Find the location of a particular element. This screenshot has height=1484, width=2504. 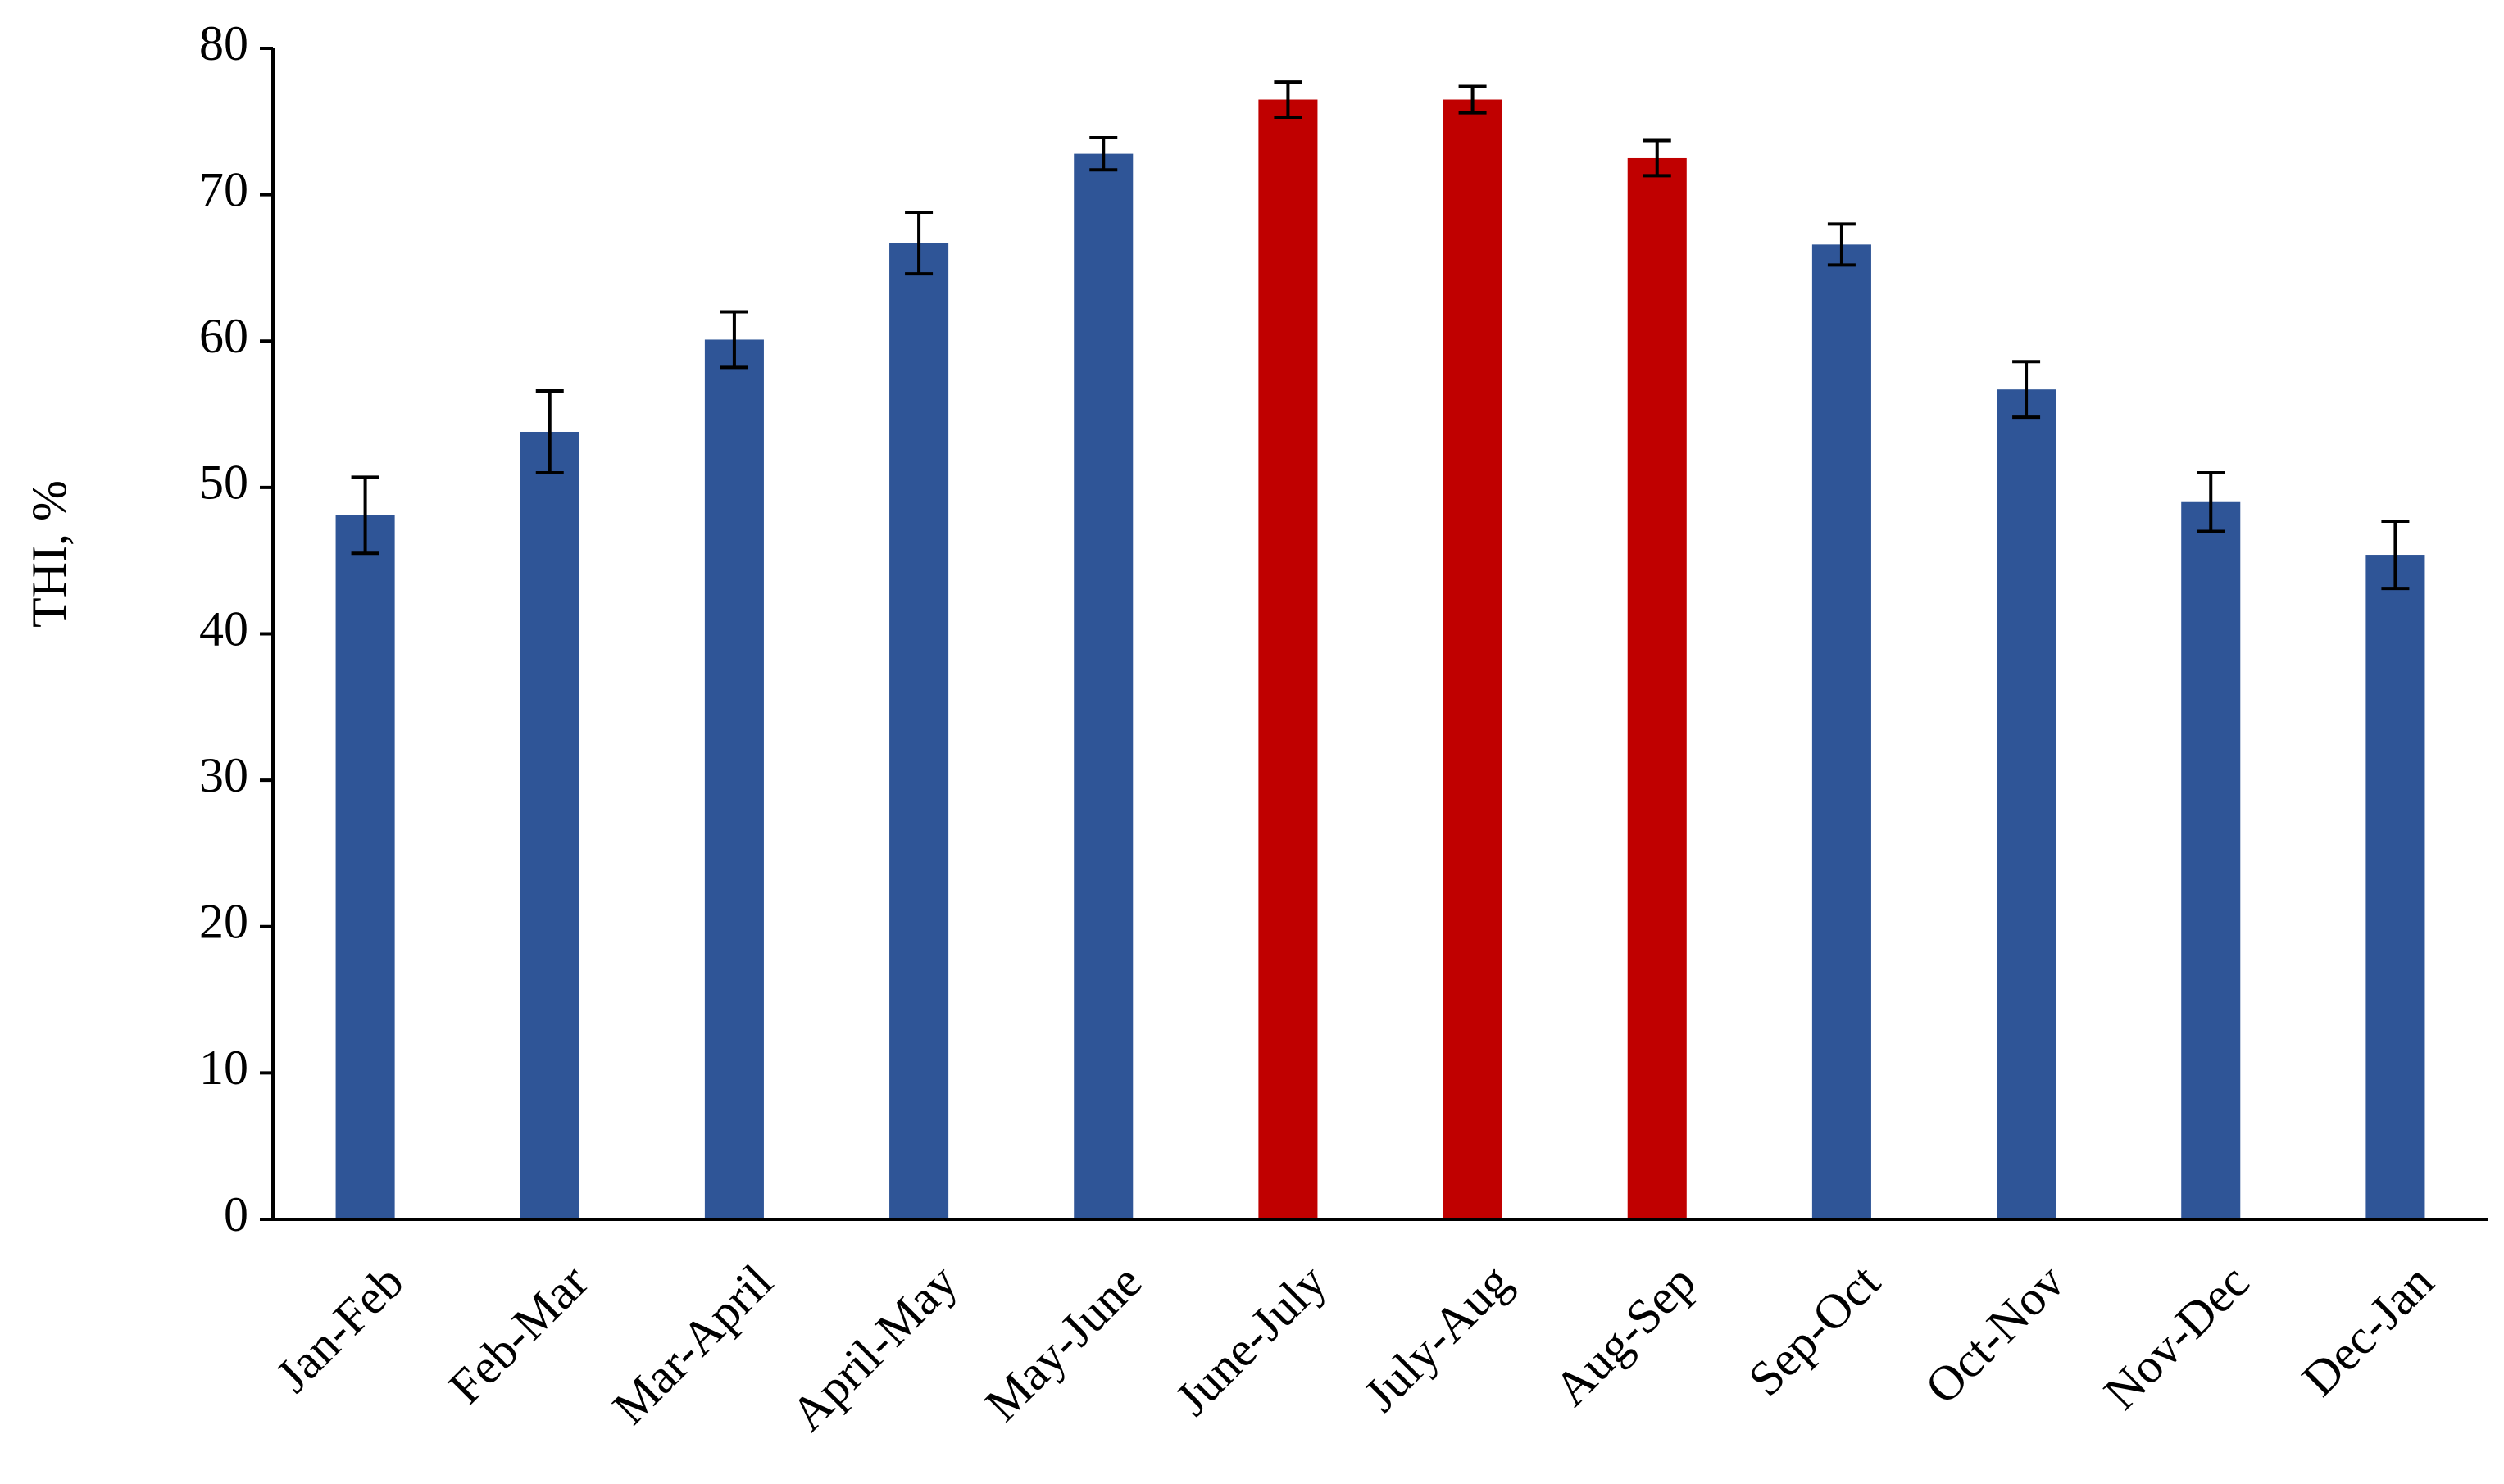

y-tick-label: 30 is located at coordinates (224, 775).